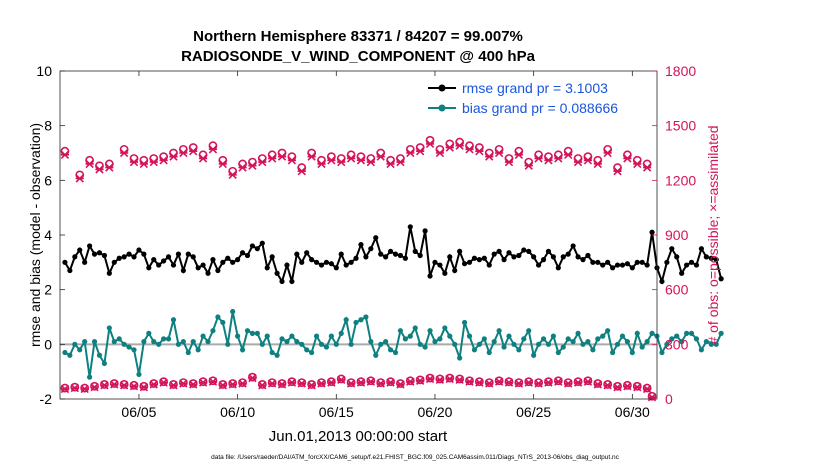  What do you see at coordinates (35, 235) in the screenshot?
I see `y-axis-label-left: rmse and bias (model - observation)` at bounding box center [35, 235].